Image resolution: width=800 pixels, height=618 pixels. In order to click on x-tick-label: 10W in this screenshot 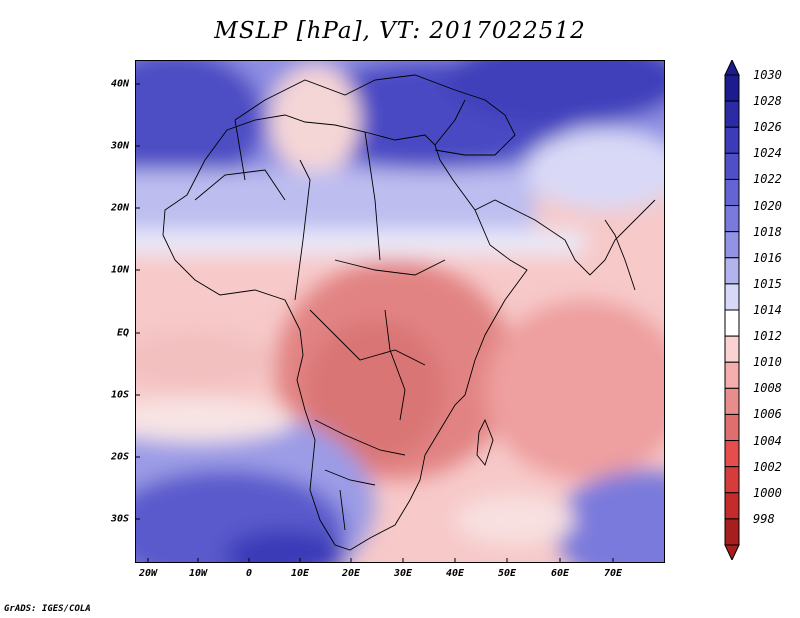, I will do `click(198, 573)`.